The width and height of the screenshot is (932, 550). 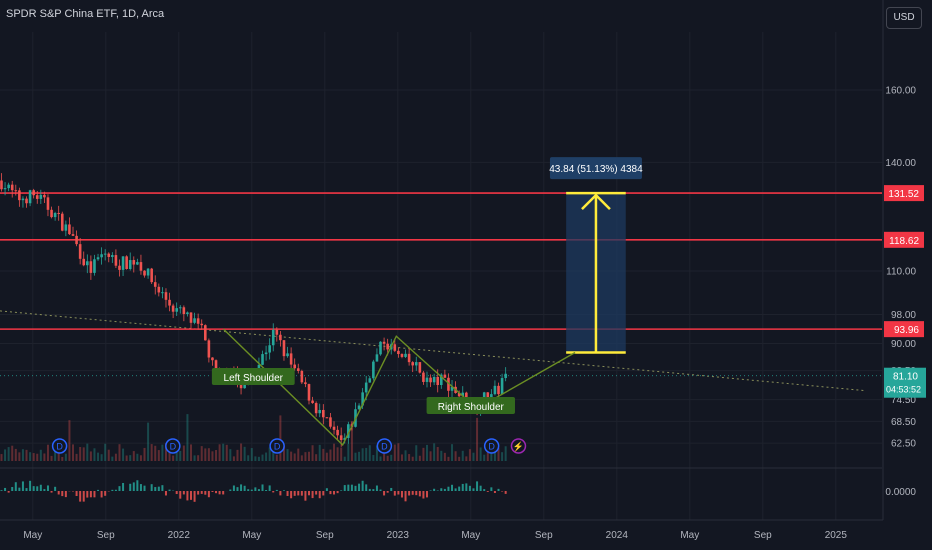 What do you see at coordinates (596, 255) in the screenshot?
I see `projection: 43.84 (51.13%) 4384` at bounding box center [596, 255].